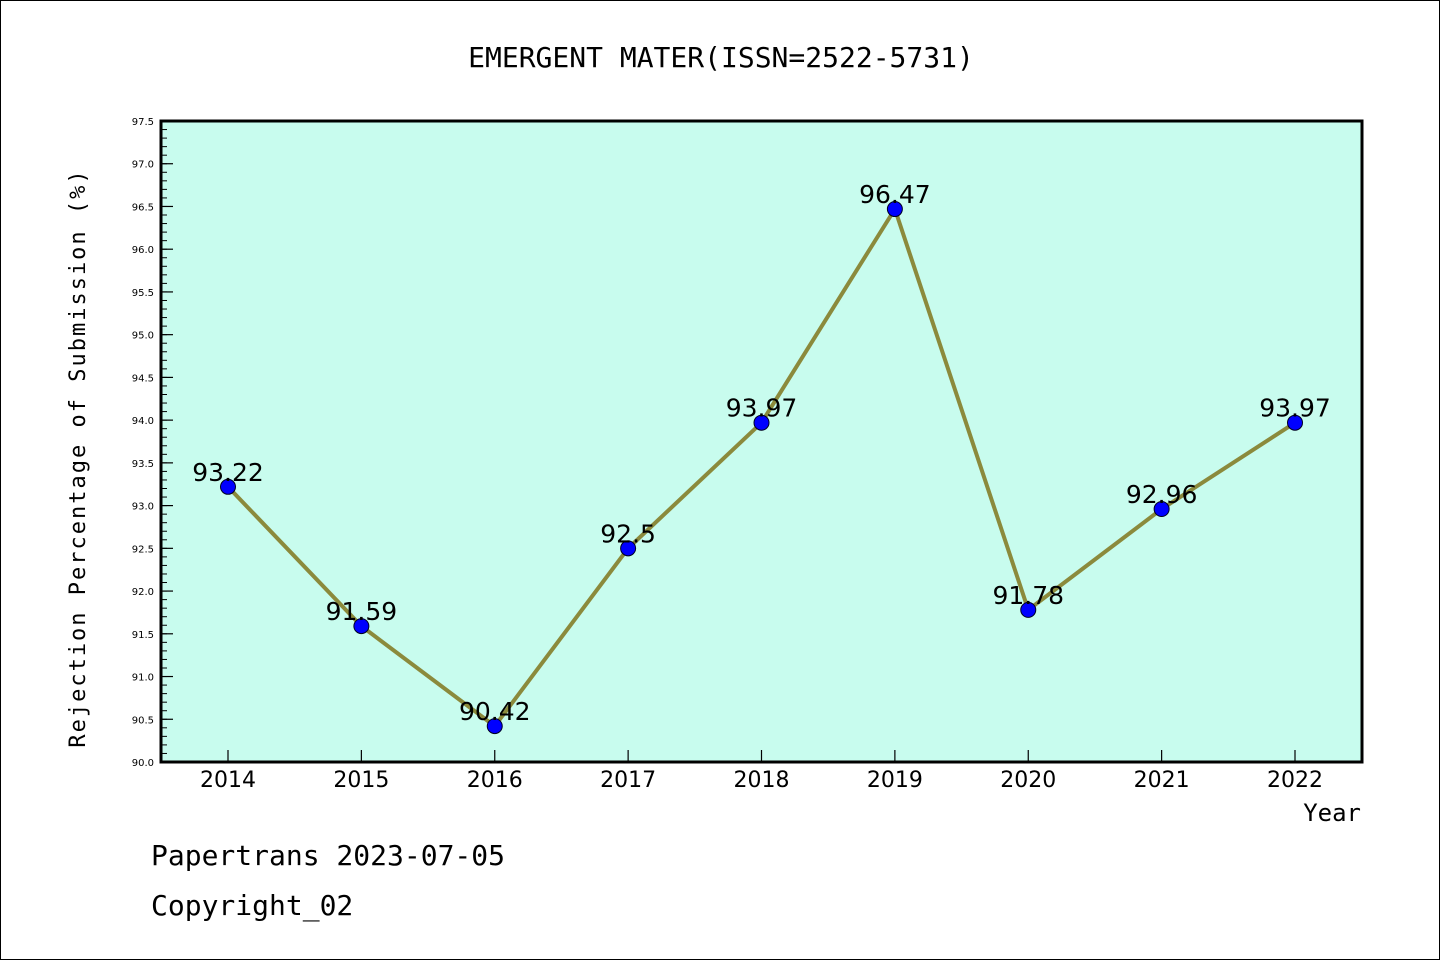 The height and width of the screenshot is (961, 1440). Describe the element at coordinates (228, 472) in the screenshot. I see `data-label: 93.22` at that location.